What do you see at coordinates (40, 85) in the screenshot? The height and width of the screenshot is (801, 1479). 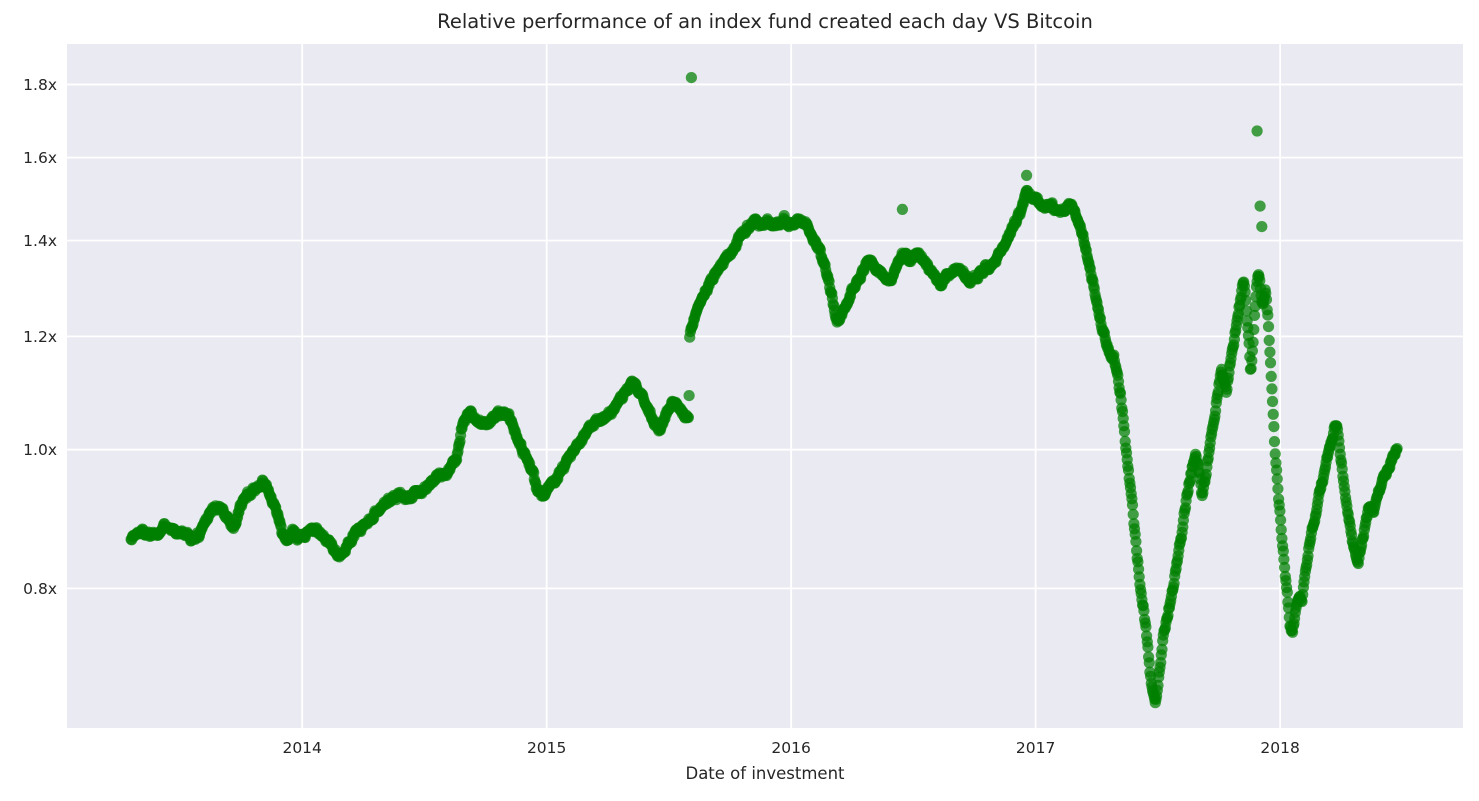 I see `y-tick-label-1.8x: 1.8x` at bounding box center [40, 85].